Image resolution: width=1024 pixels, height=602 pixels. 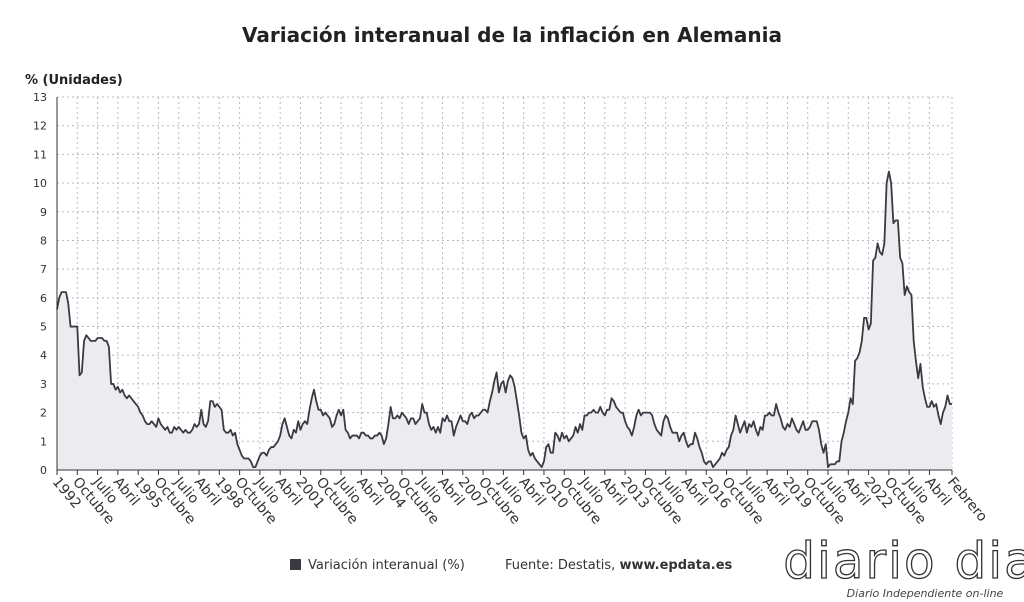 I want to click on y-axis-label: % (Unidades), so click(x=74, y=80).